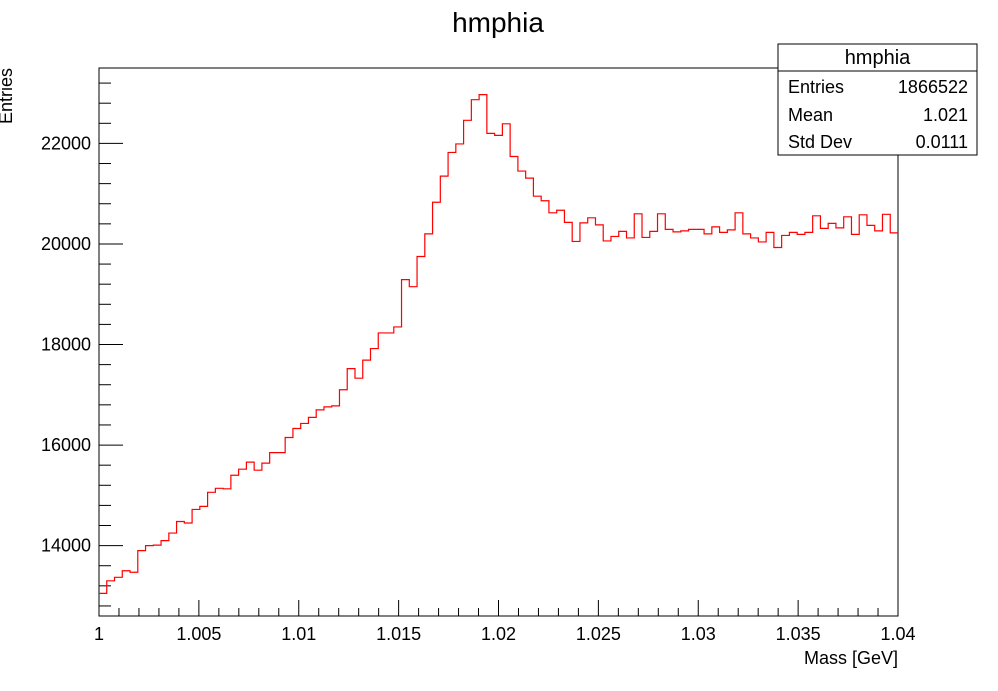  I want to click on y-tick-label: 18000, so click(66, 345).